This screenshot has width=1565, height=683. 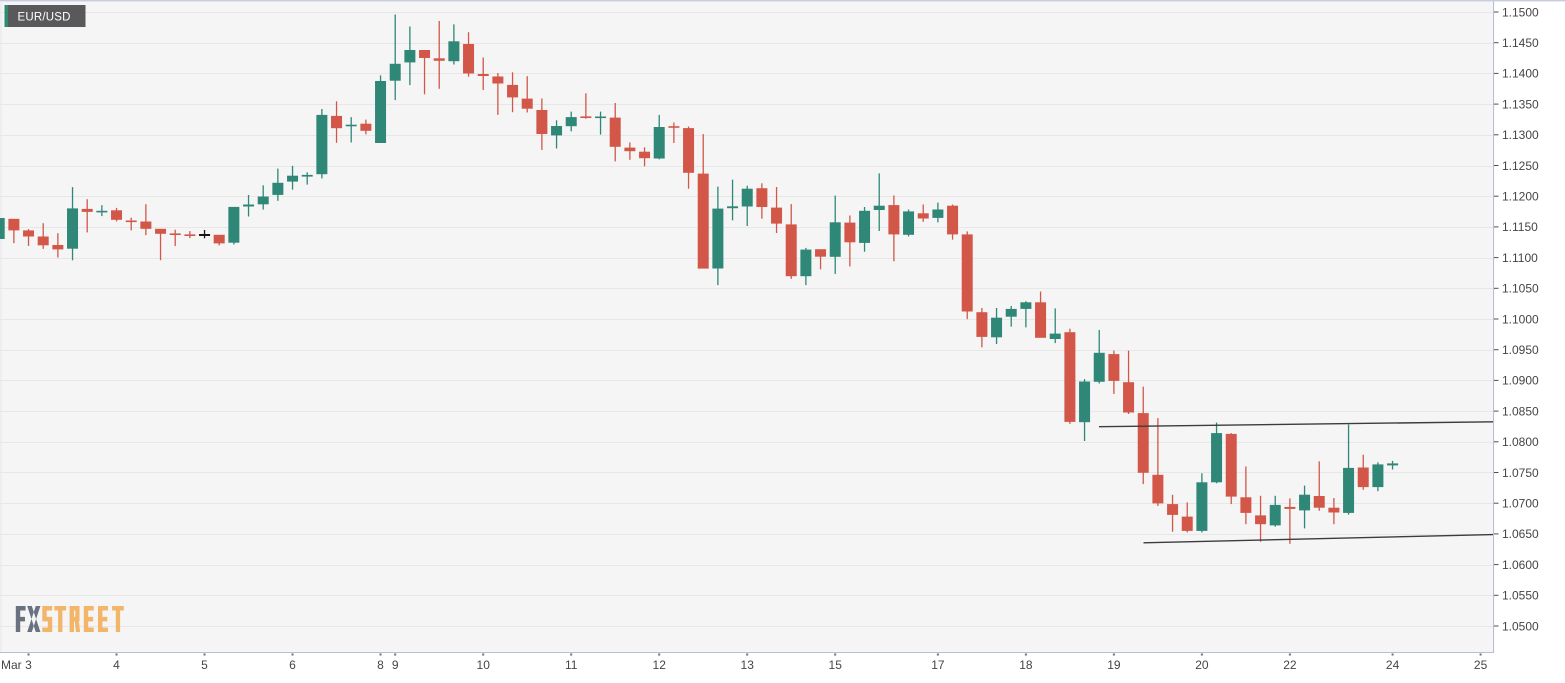 What do you see at coordinates (1026, 665) in the screenshot?
I see `svg-text: 18` at bounding box center [1026, 665].